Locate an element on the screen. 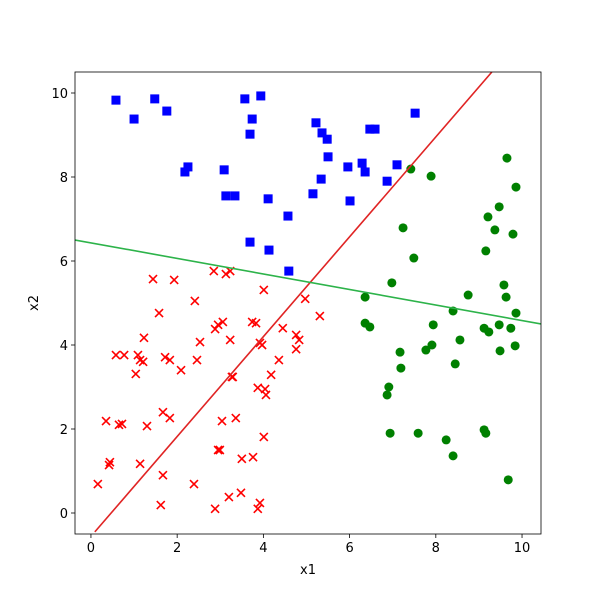  x-tick-label: 0 is located at coordinates (91, 548).